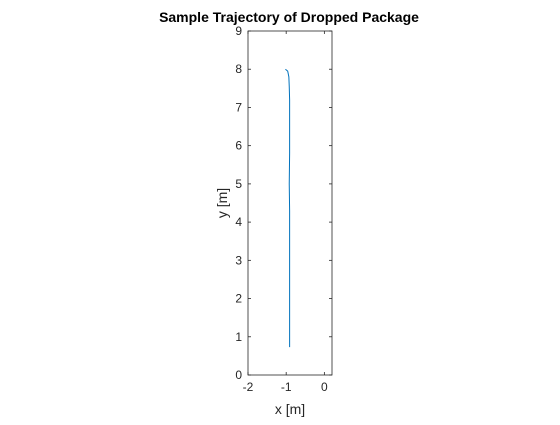  I want to click on x-axis-label: x [m], so click(290, 409).